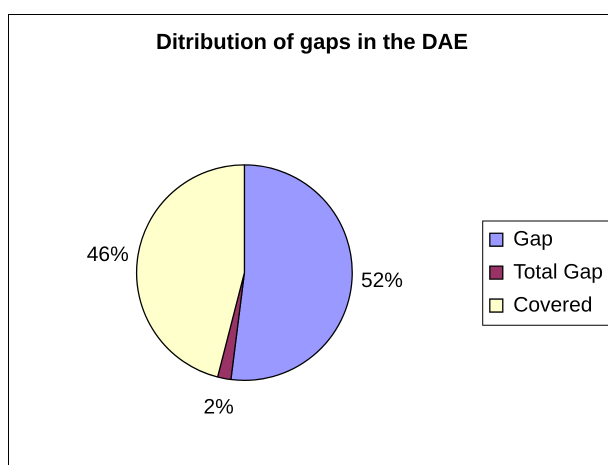  What do you see at coordinates (218, 407) in the screenshot?
I see `data-label: 2%` at bounding box center [218, 407].